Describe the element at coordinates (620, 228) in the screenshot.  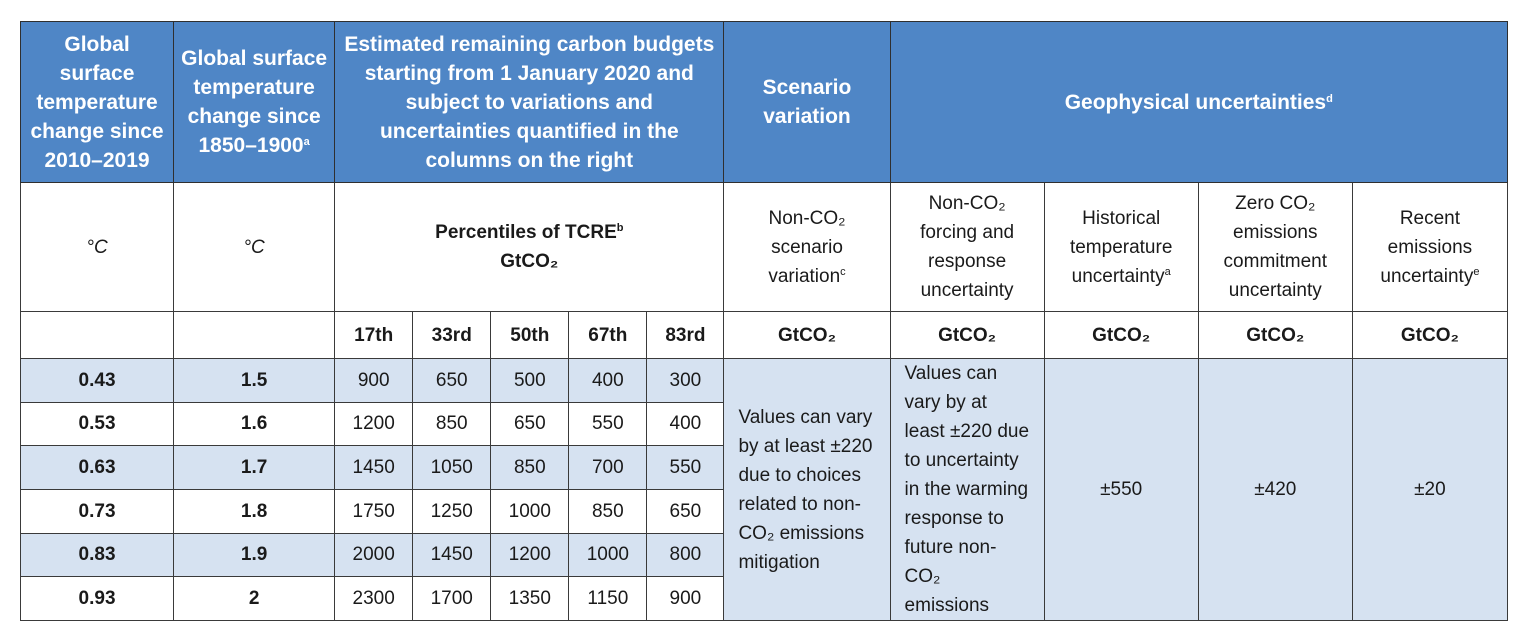
I see `footnote-b: b` at that location.